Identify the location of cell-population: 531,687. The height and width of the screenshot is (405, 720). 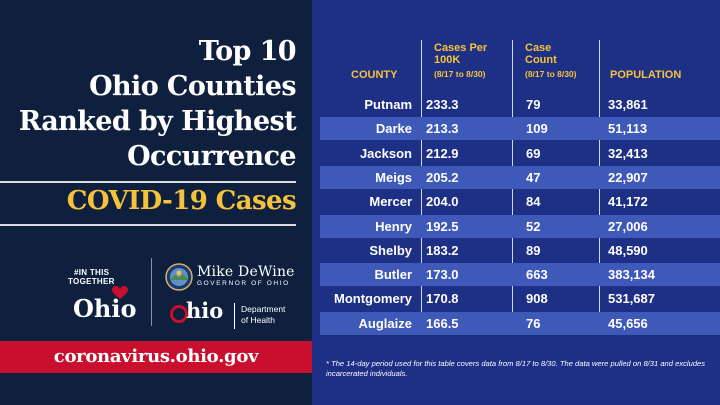
(631, 299).